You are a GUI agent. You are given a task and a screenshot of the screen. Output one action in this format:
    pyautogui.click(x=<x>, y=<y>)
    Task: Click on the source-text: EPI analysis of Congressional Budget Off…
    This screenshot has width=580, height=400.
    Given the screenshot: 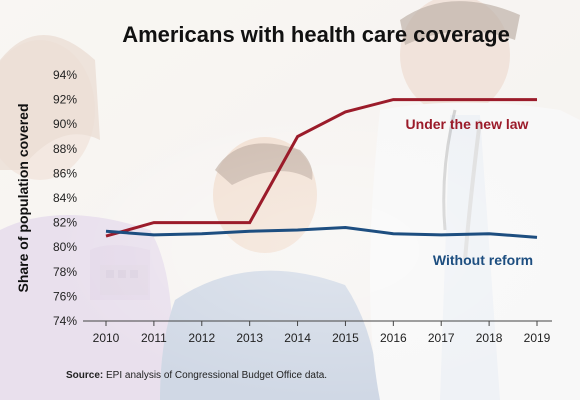 What is the action you would take?
    pyautogui.click(x=215, y=375)
    